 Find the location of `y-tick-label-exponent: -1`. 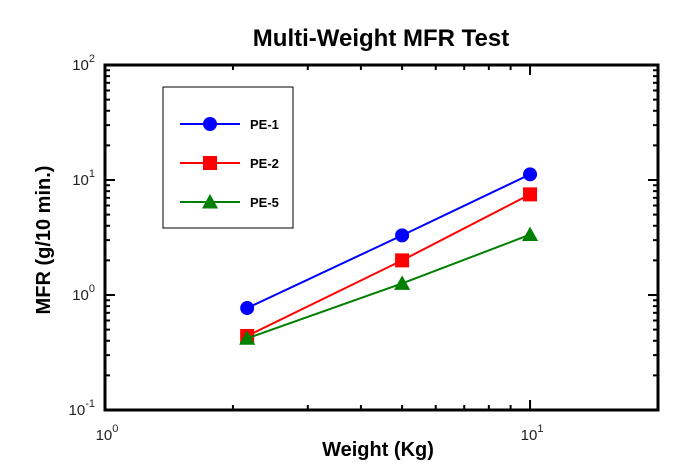

y-tick-label-exponent: -1 is located at coordinates (90, 404).